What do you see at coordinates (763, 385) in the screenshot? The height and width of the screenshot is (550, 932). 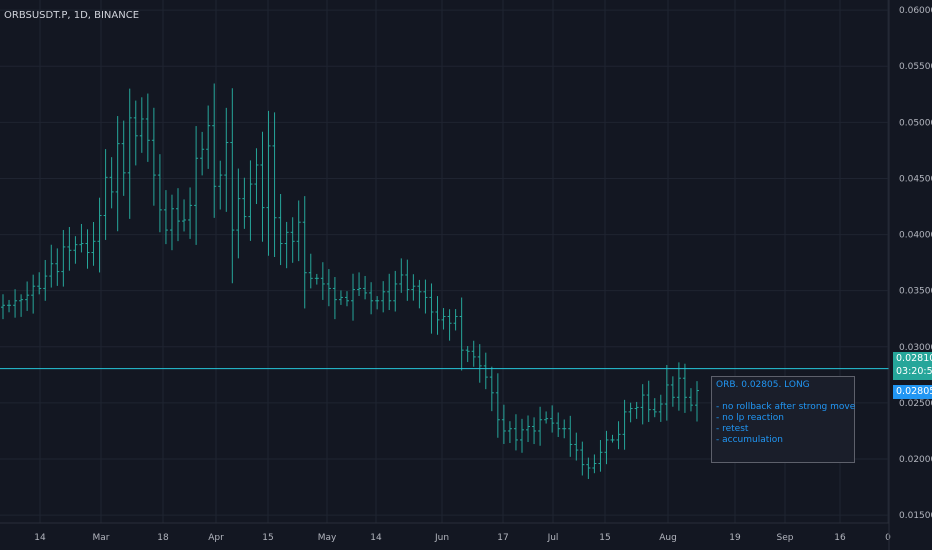 I see `note-title: ORB. 0.02805. LONG` at bounding box center [763, 385].